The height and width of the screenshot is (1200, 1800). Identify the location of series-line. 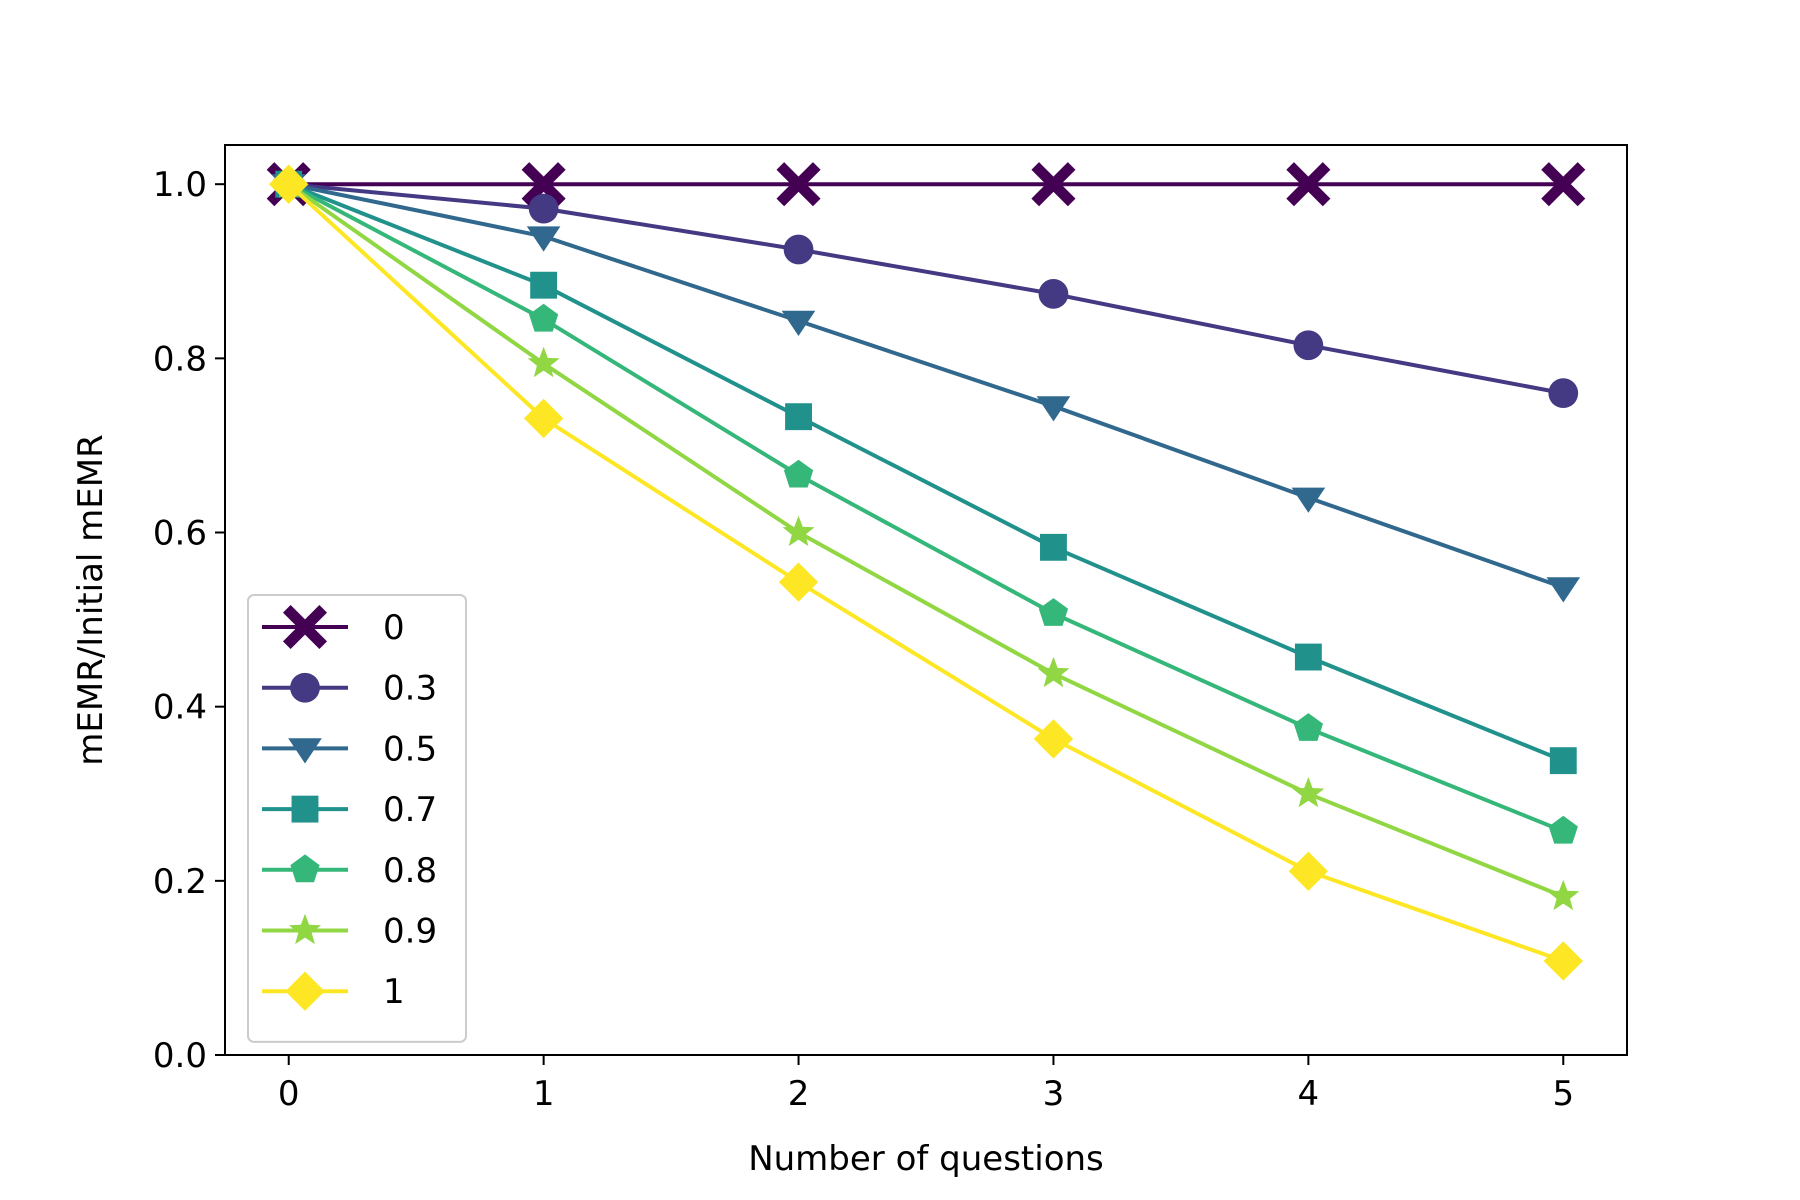
(926, 289).